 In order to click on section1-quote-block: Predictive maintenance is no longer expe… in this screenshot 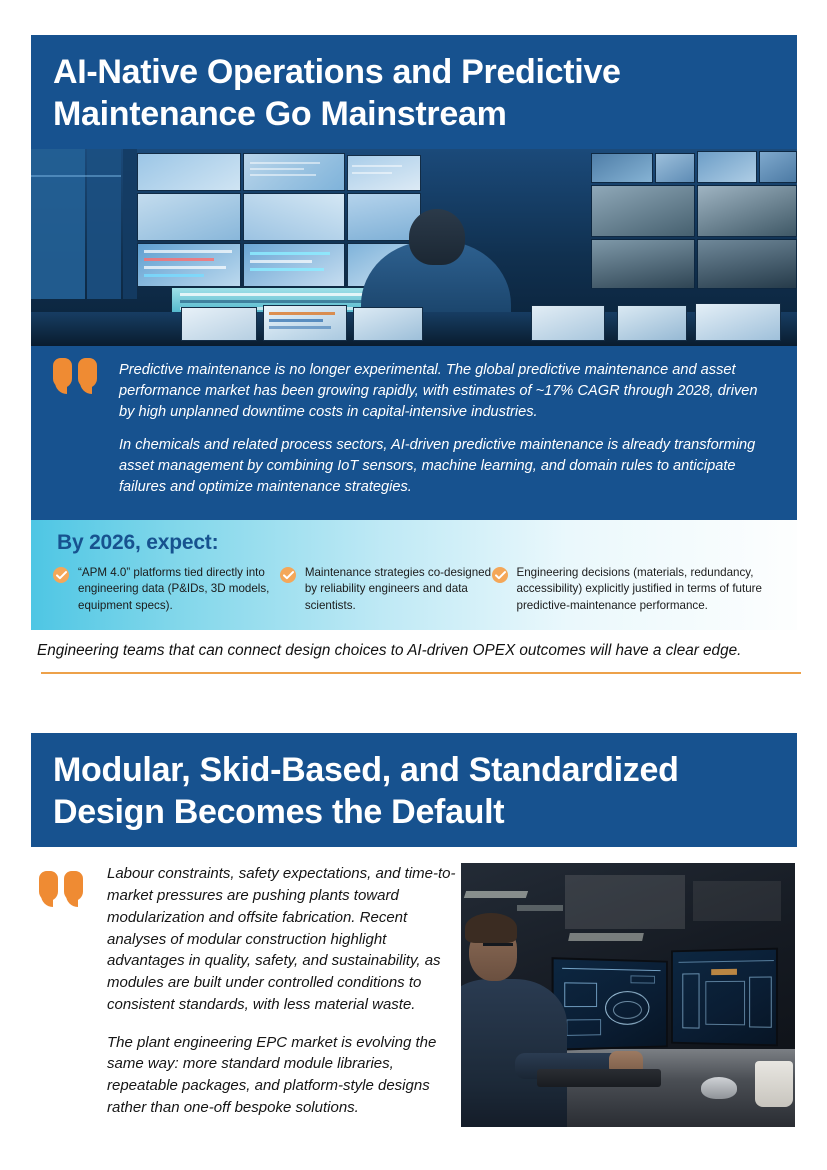, I will do `click(414, 433)`.